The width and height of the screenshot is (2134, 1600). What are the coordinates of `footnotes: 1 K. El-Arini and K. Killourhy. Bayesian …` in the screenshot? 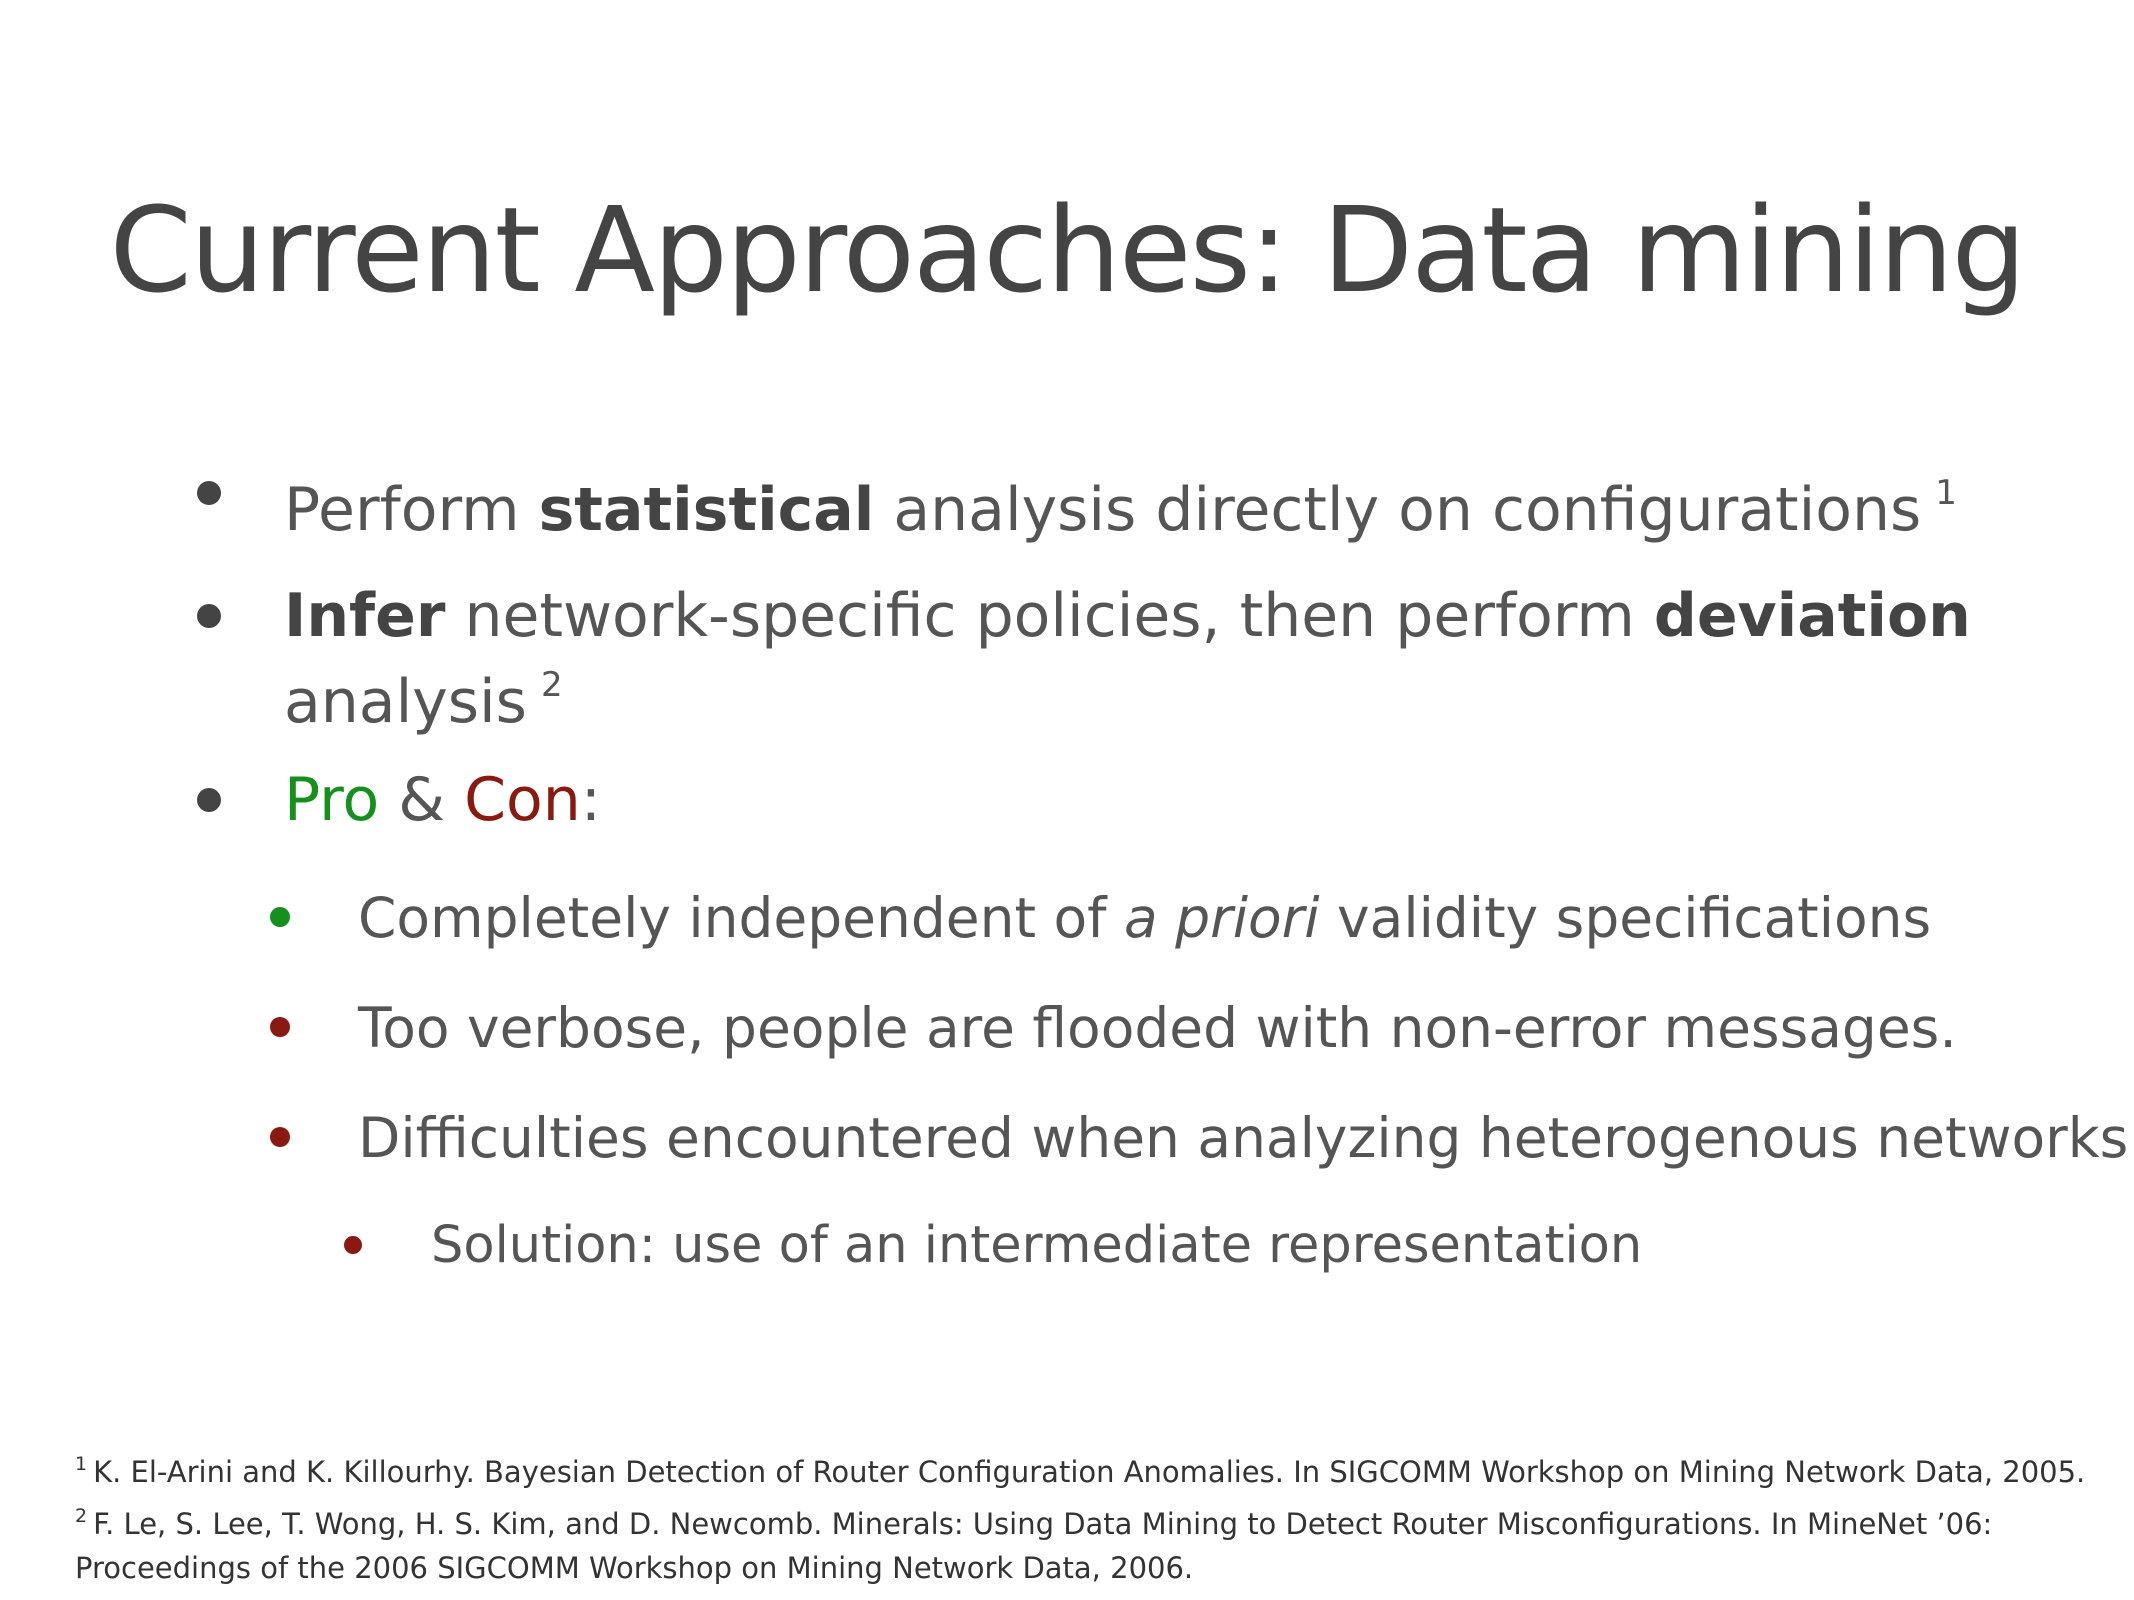 It's located at (1095, 1516).